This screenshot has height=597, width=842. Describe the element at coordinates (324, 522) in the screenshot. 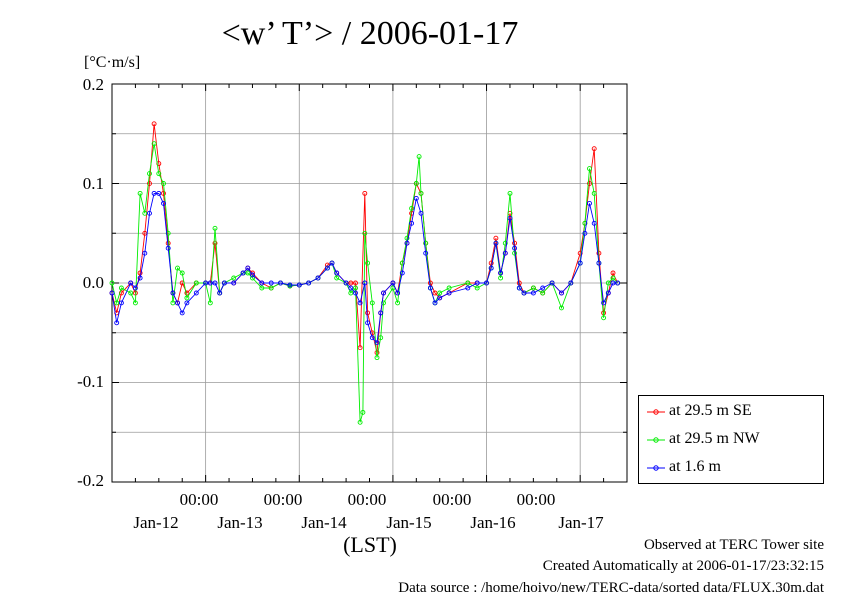

I see `x-date-label: Jan-14` at that location.